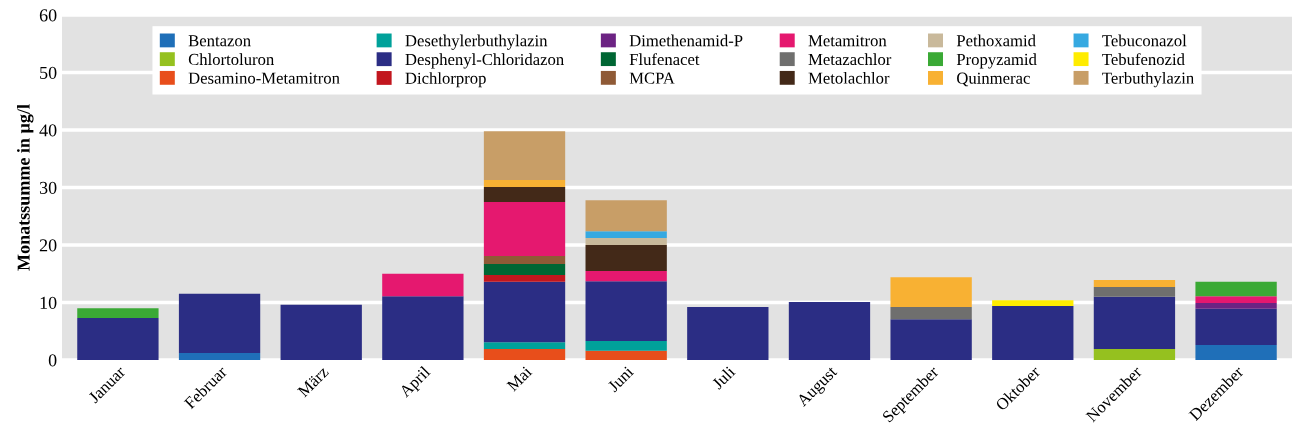  I want to click on legend-label: Tebufenozid, so click(1143, 59).